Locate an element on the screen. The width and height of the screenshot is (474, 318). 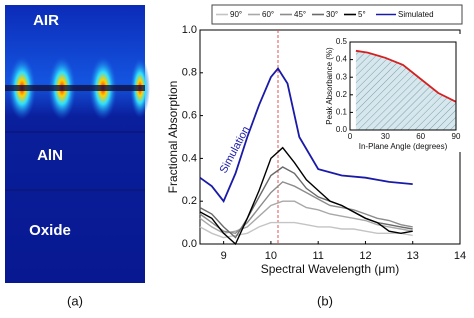
x-tick-label: 13 is located at coordinates (413, 256).